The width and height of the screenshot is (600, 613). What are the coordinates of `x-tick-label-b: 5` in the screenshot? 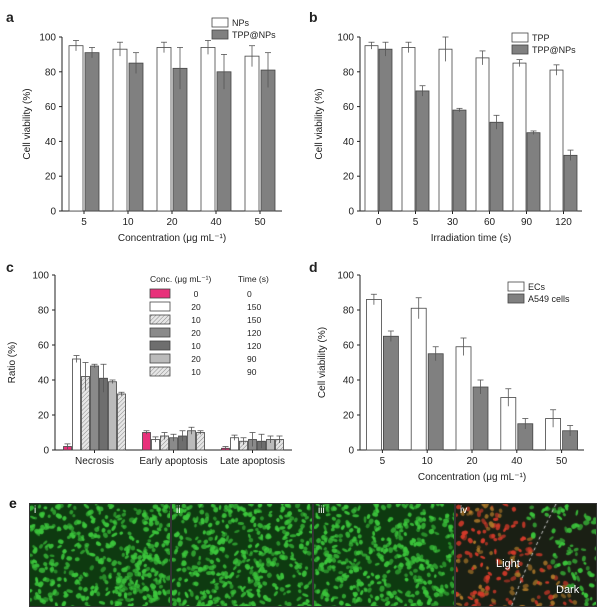 It's located at (416, 222).